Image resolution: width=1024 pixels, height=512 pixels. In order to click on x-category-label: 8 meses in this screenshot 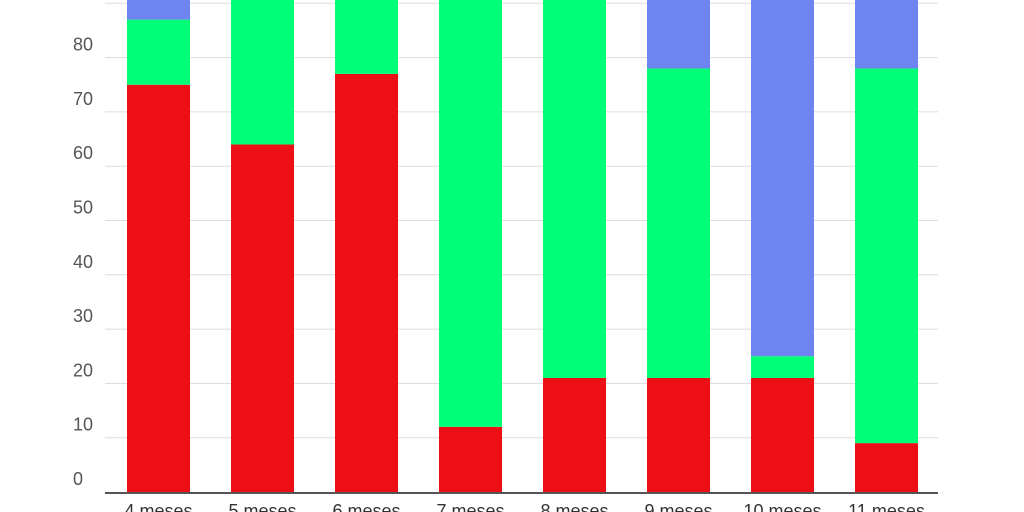, I will do `click(574, 506)`.